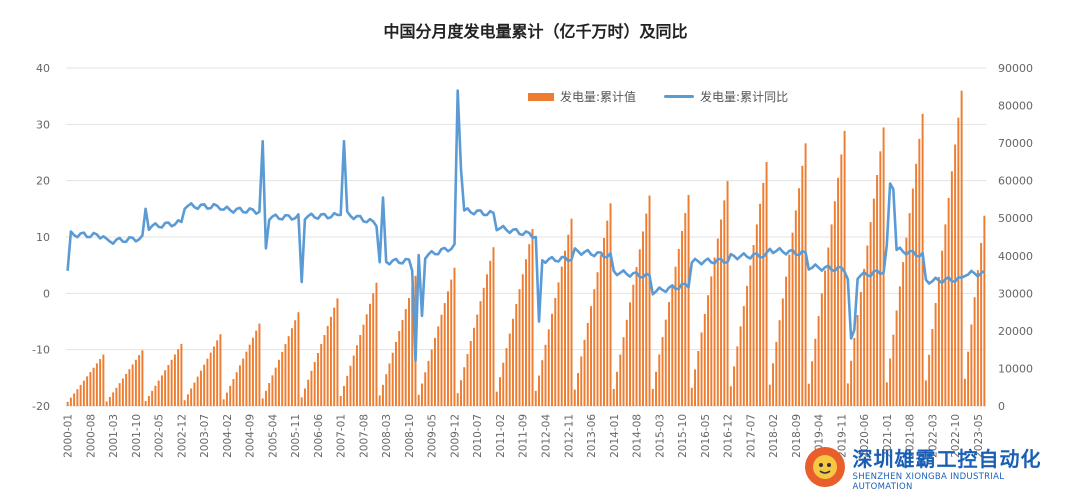 This screenshot has height=495, width=1071. What do you see at coordinates (41, 350) in the screenshot?
I see `y-left-tick-label: -10` at bounding box center [41, 350].